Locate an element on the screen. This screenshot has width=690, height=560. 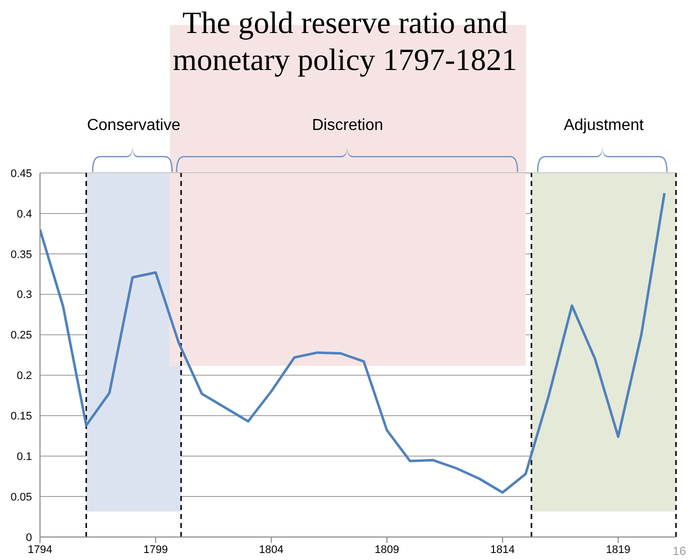
text: 16 is located at coordinates (679, 551).